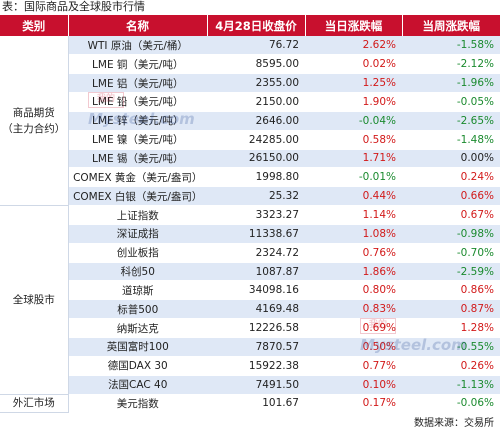  Describe the element at coordinates (256, 366) in the screenshot. I see `close-price: 15922.38` at that location.